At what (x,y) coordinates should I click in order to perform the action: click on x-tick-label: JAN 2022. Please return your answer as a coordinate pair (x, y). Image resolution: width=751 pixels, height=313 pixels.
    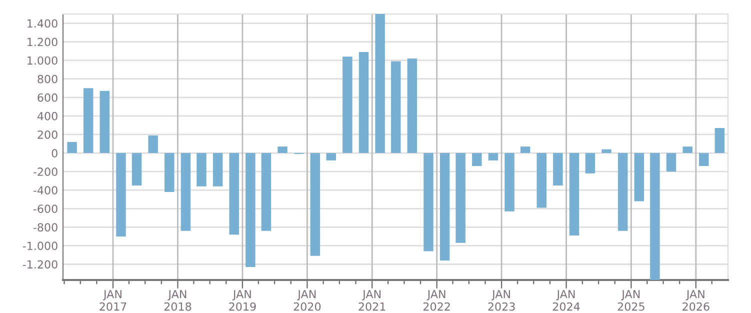
    Looking at the image, I should click on (436, 300).